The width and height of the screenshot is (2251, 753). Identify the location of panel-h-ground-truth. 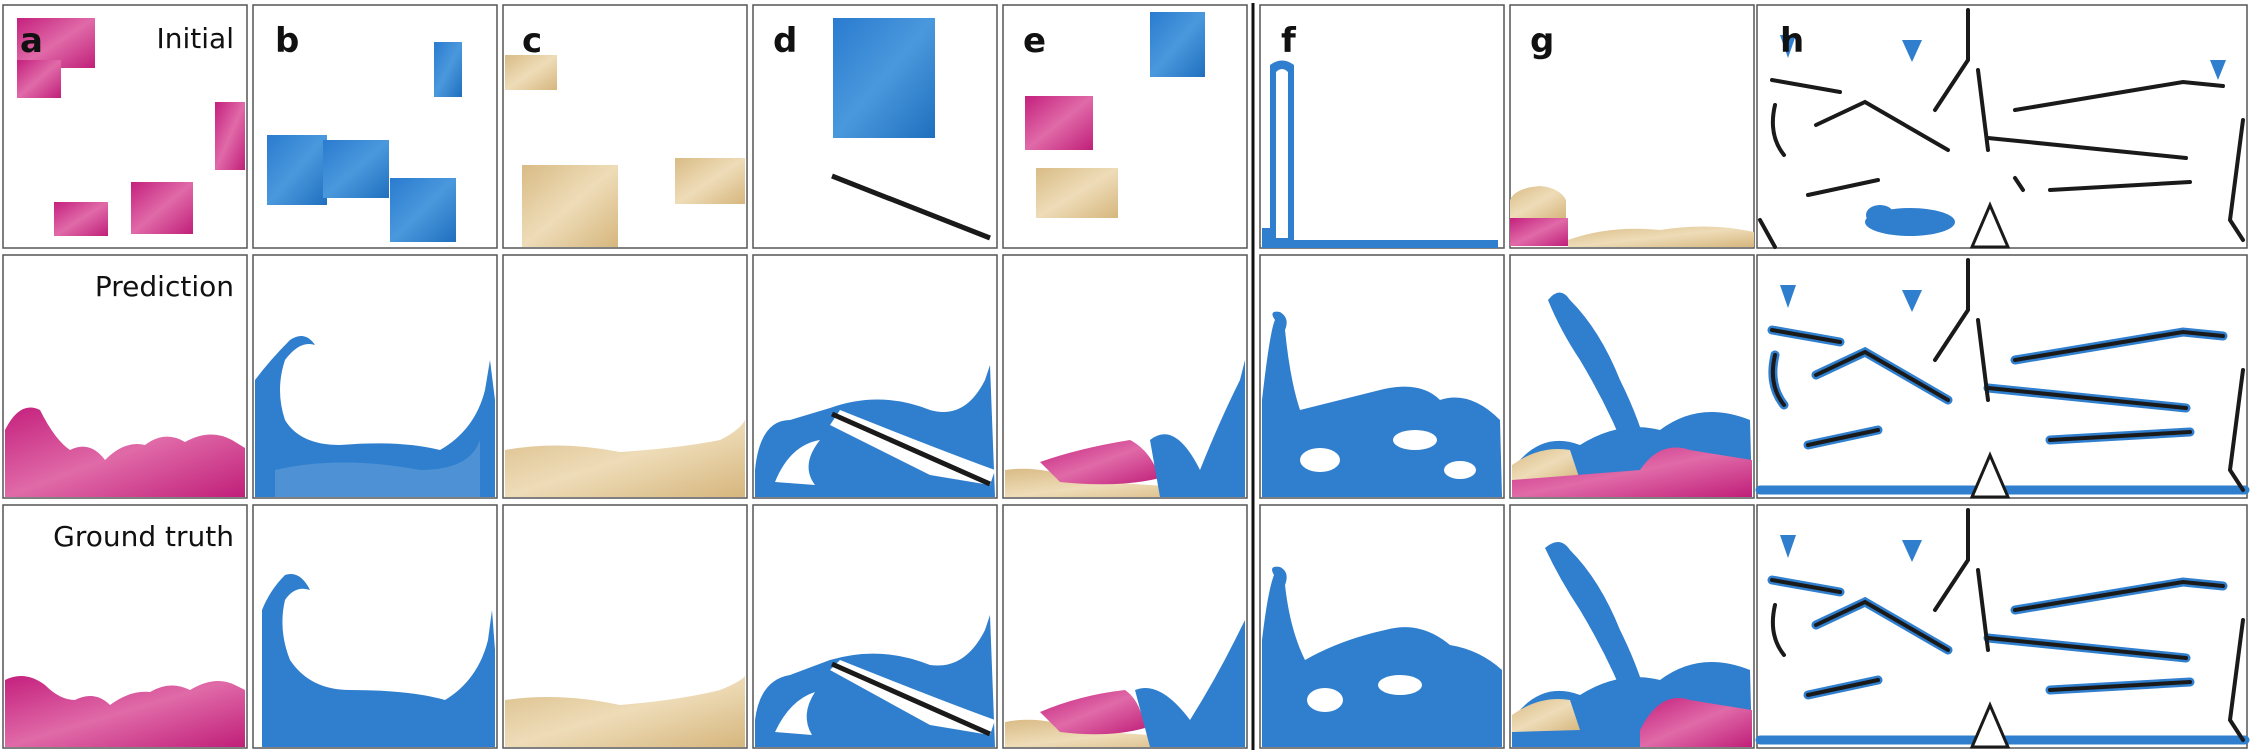
(2002, 626).